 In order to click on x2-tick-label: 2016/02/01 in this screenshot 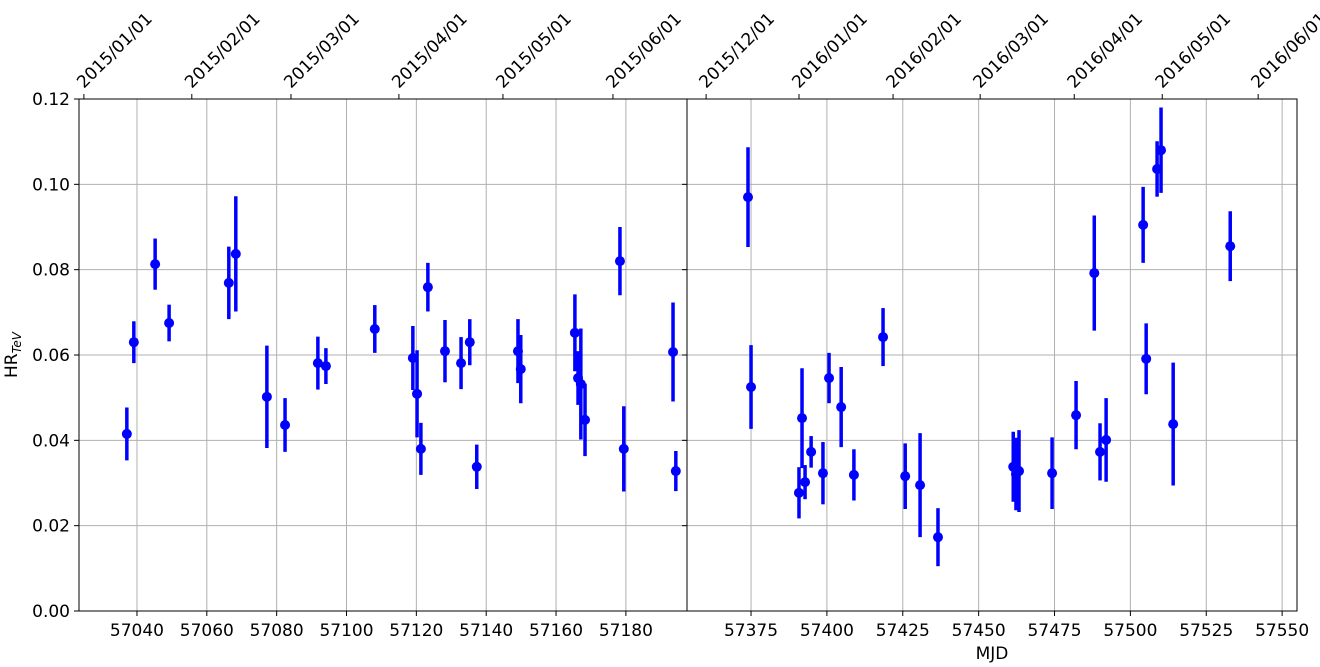, I will do `click(923, 50)`.